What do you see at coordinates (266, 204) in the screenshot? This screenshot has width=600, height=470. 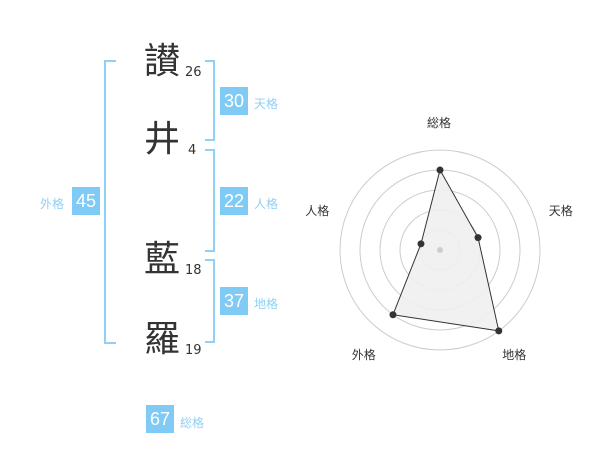 I see `jinkaku-label: 人格` at bounding box center [266, 204].